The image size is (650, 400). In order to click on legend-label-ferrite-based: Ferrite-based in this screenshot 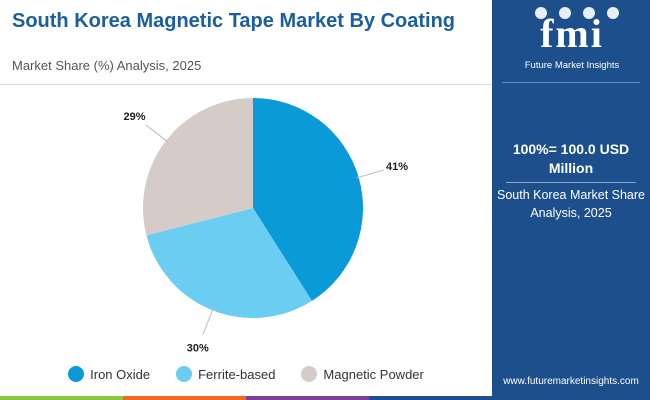, I will do `click(237, 374)`.